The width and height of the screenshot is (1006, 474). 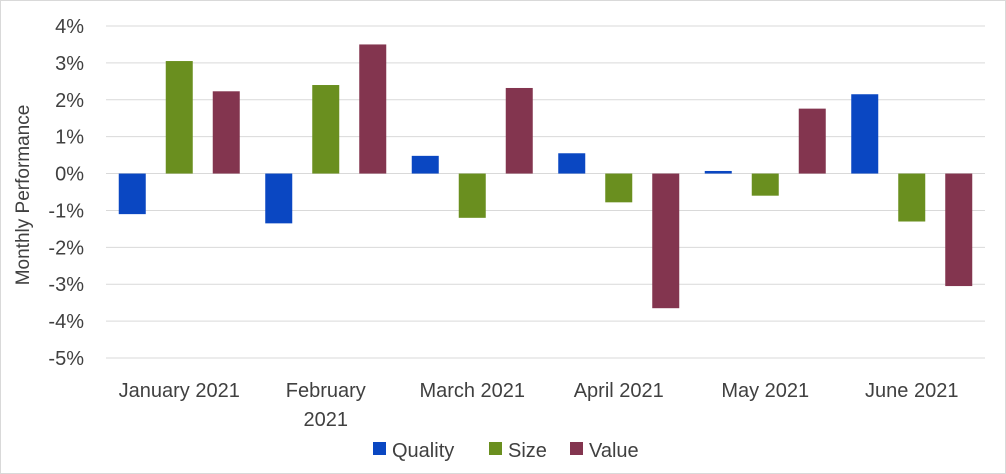 What do you see at coordinates (69, 64) in the screenshot?
I see `y-tick-label: 3%` at bounding box center [69, 64].